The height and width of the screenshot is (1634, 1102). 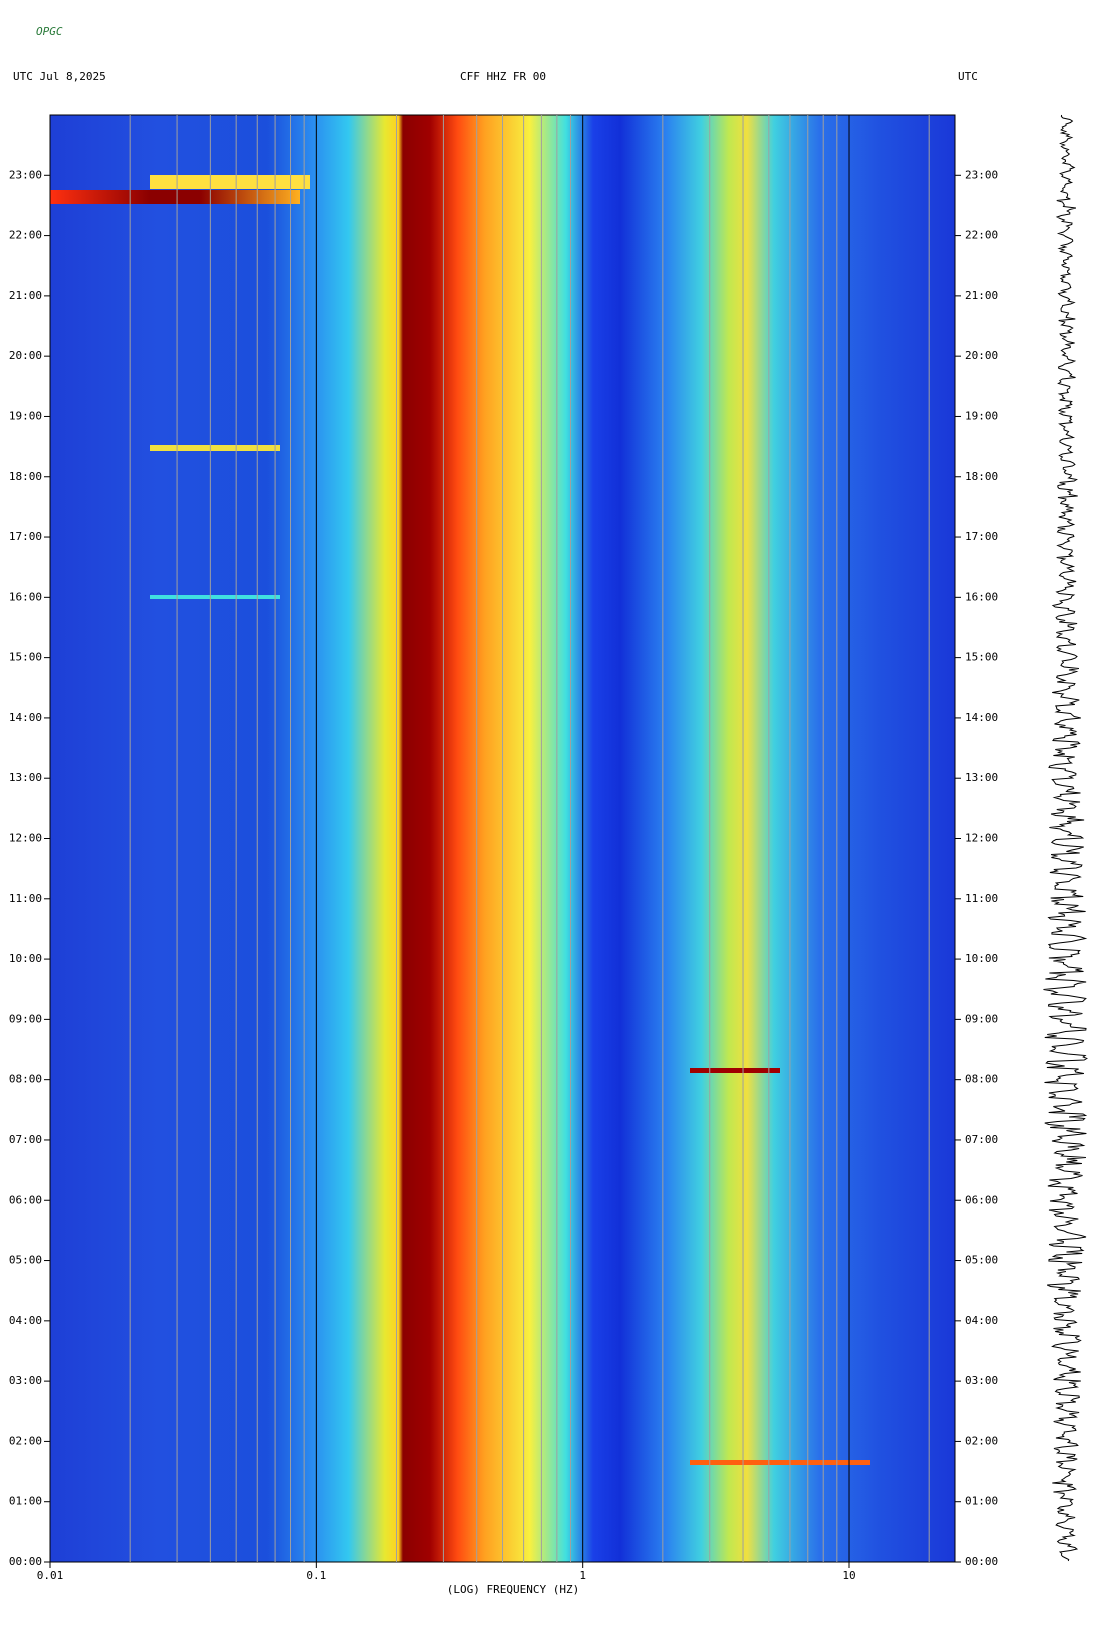 I want to click on logo: OPGC, so click(x=49, y=31).